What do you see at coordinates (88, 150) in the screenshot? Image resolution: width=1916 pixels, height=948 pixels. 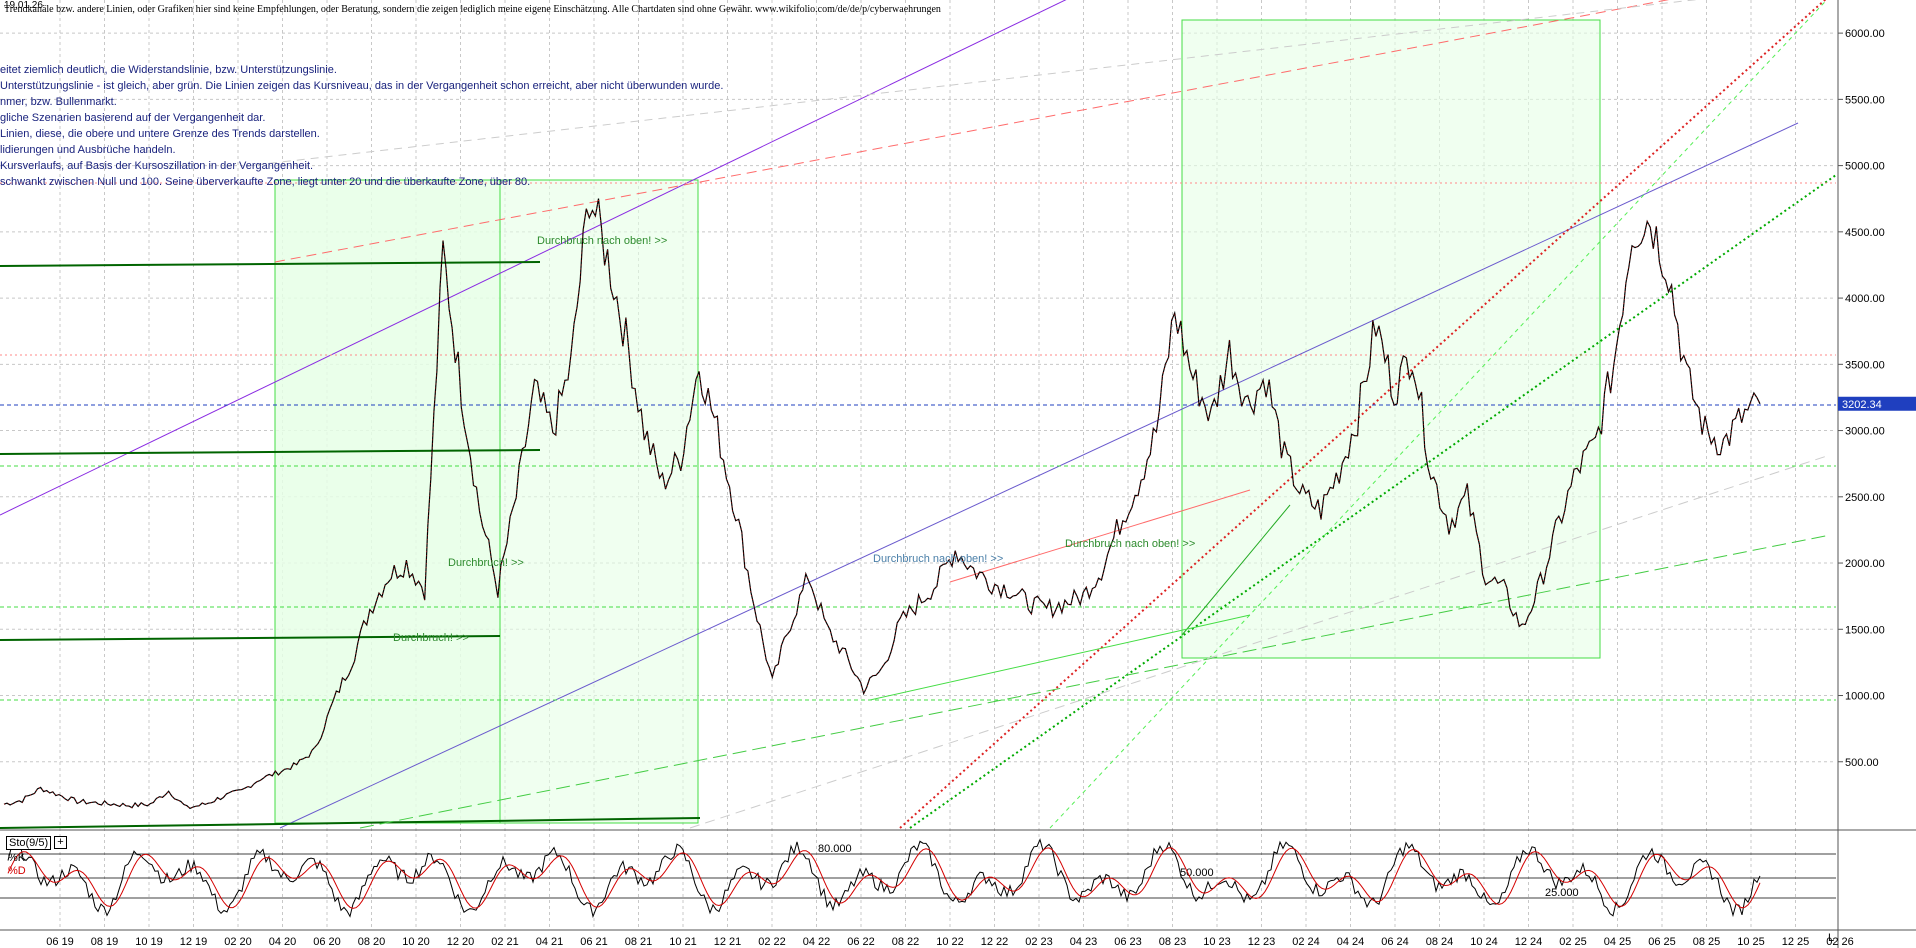 I see `note-line: lidierungen und Ausbrüche handeln.` at bounding box center [88, 150].